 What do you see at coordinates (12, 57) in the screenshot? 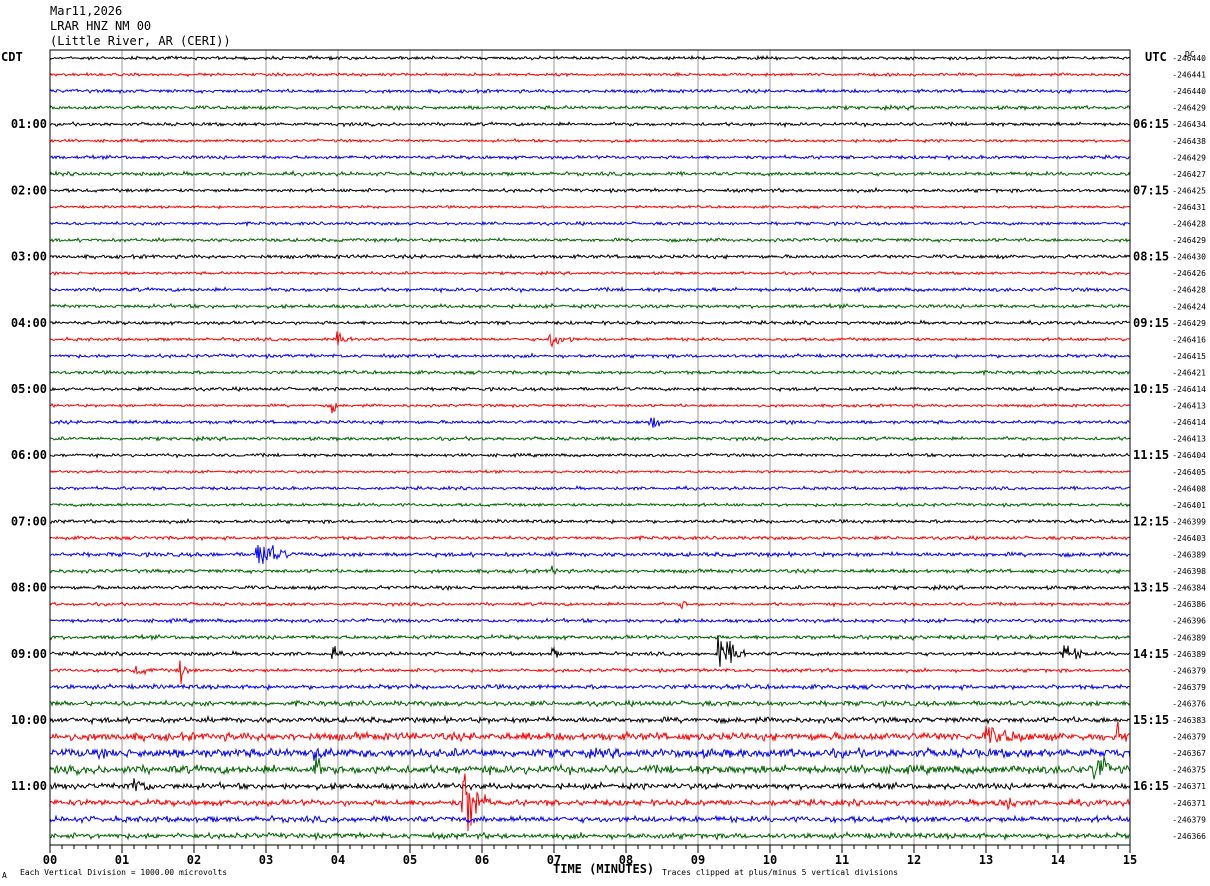
I see `left-axis-title: CDT` at bounding box center [12, 57].